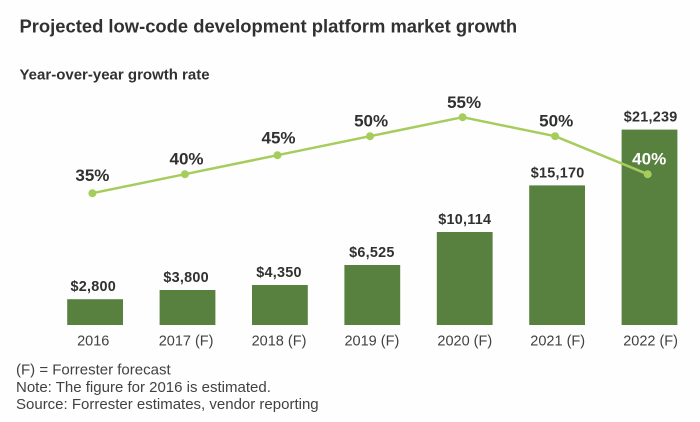 This screenshot has height=422, width=700. Describe the element at coordinates (186, 278) in the screenshot. I see `svg-text: $3,800` at that location.